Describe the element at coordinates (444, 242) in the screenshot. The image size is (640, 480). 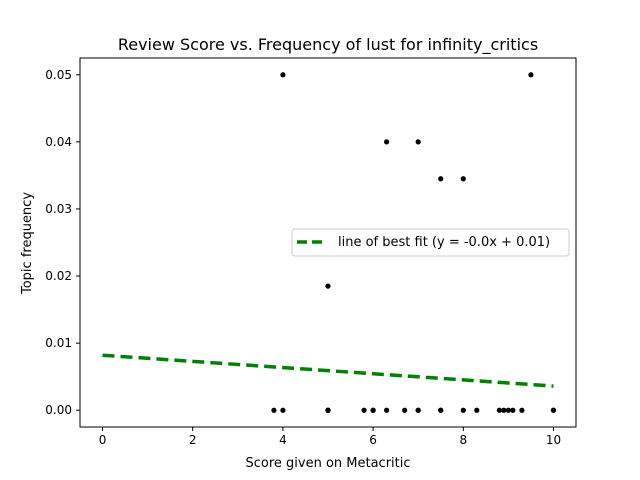
I see `legend-label: line of best fit (y = -0.0x + 0.01)` at that location.